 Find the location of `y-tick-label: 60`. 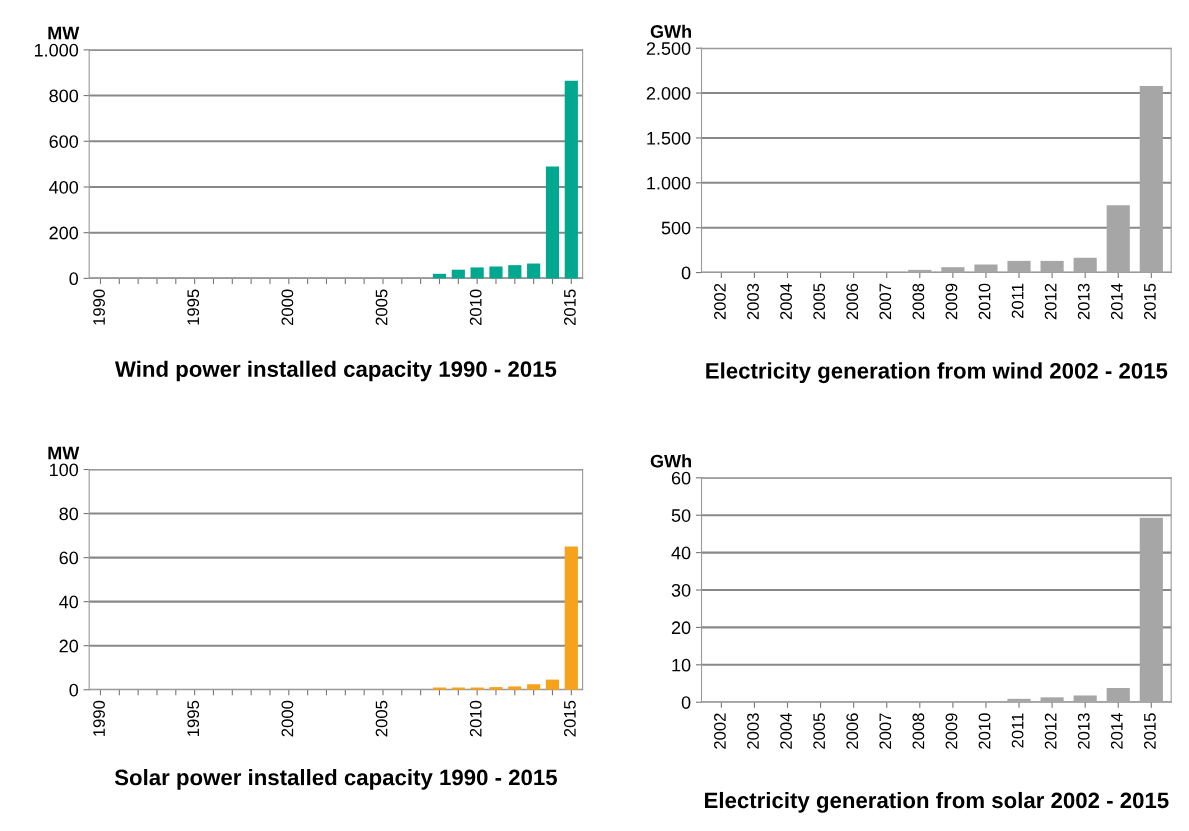

y-tick-label: 60 is located at coordinates (69, 558).